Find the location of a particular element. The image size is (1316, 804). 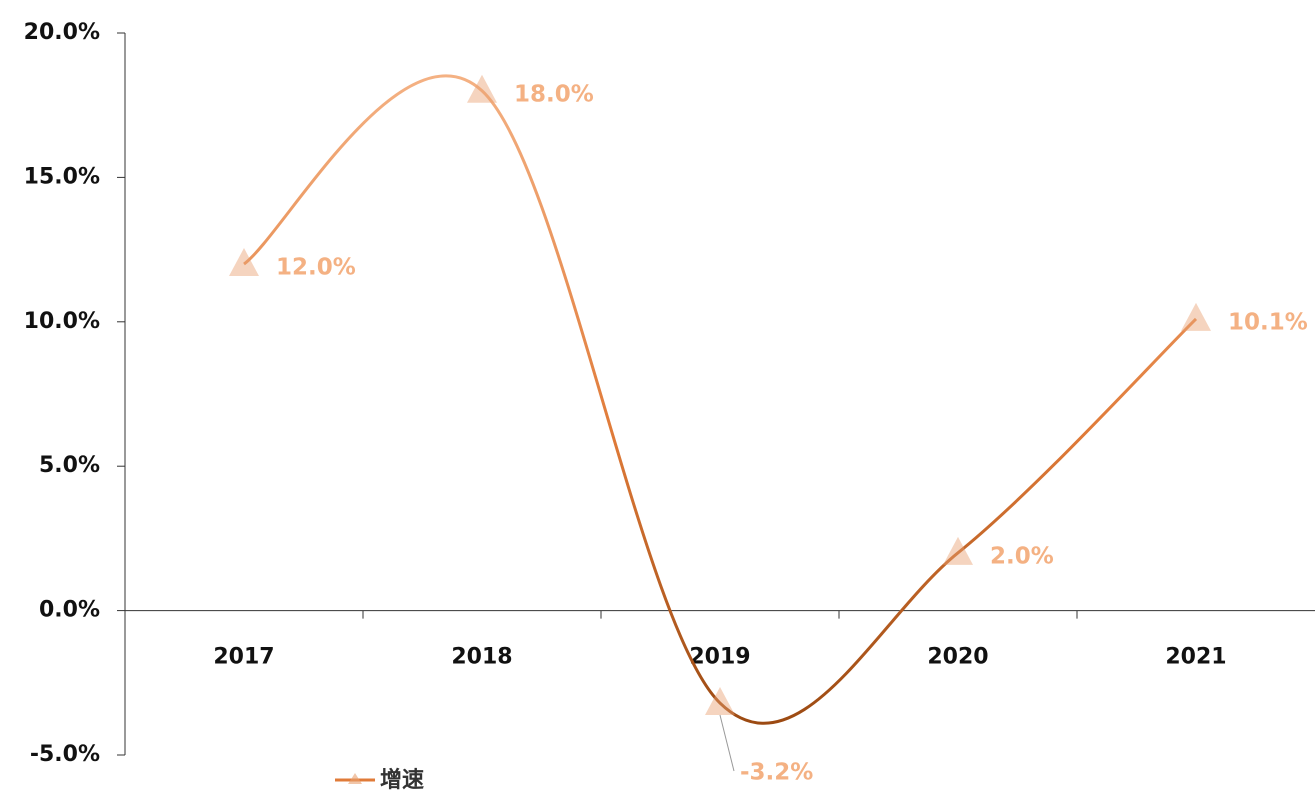

legend-label: 增速 is located at coordinates (402, 780).